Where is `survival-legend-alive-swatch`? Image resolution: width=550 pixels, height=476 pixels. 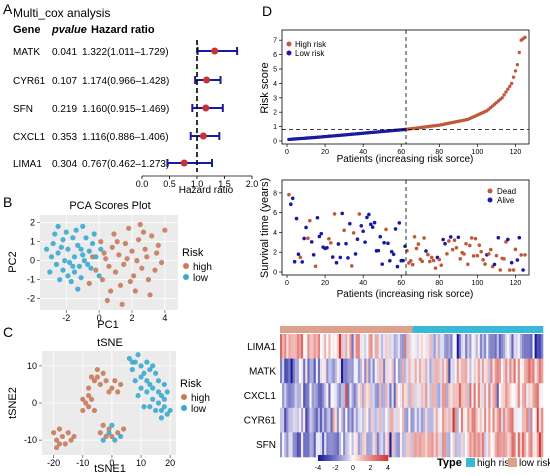 survival-legend-alive-swatch is located at coordinates (490, 200).